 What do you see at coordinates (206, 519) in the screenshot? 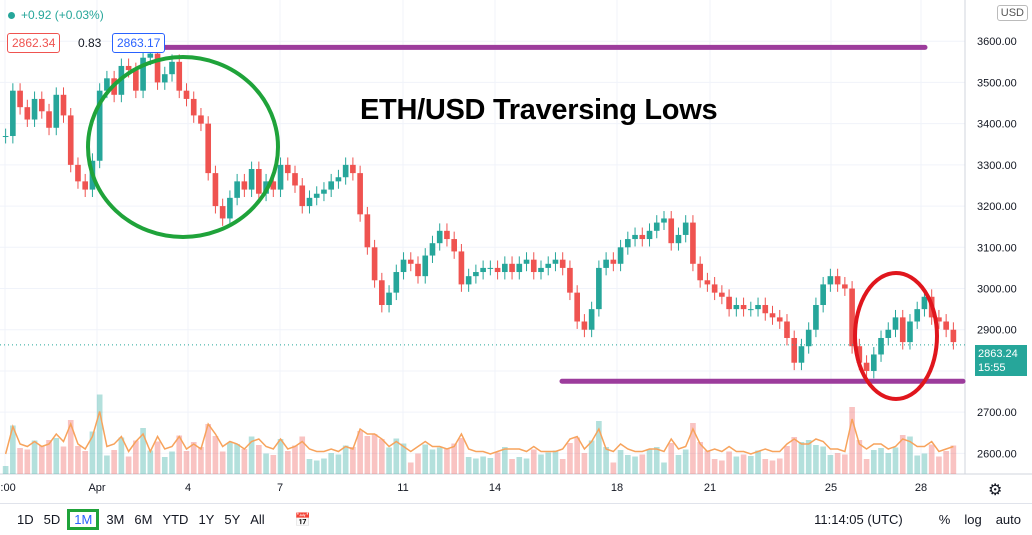
I see `range-1y: 1Y` at bounding box center [206, 519].